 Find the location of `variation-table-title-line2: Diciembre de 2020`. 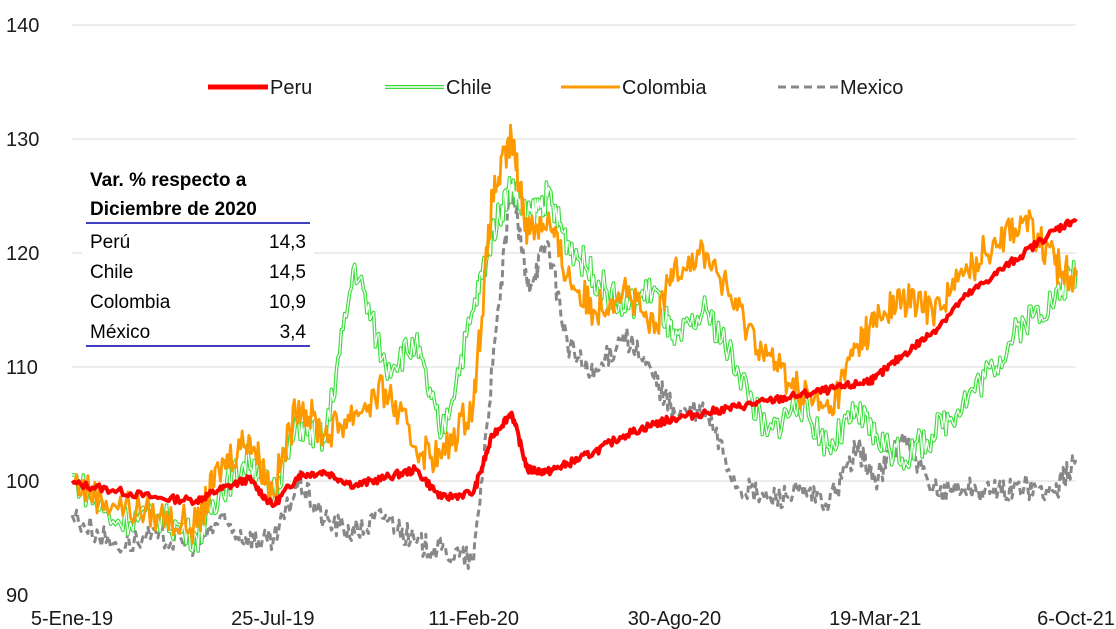

variation-table-title-line2: Diciembre de 2020 is located at coordinates (173, 209).